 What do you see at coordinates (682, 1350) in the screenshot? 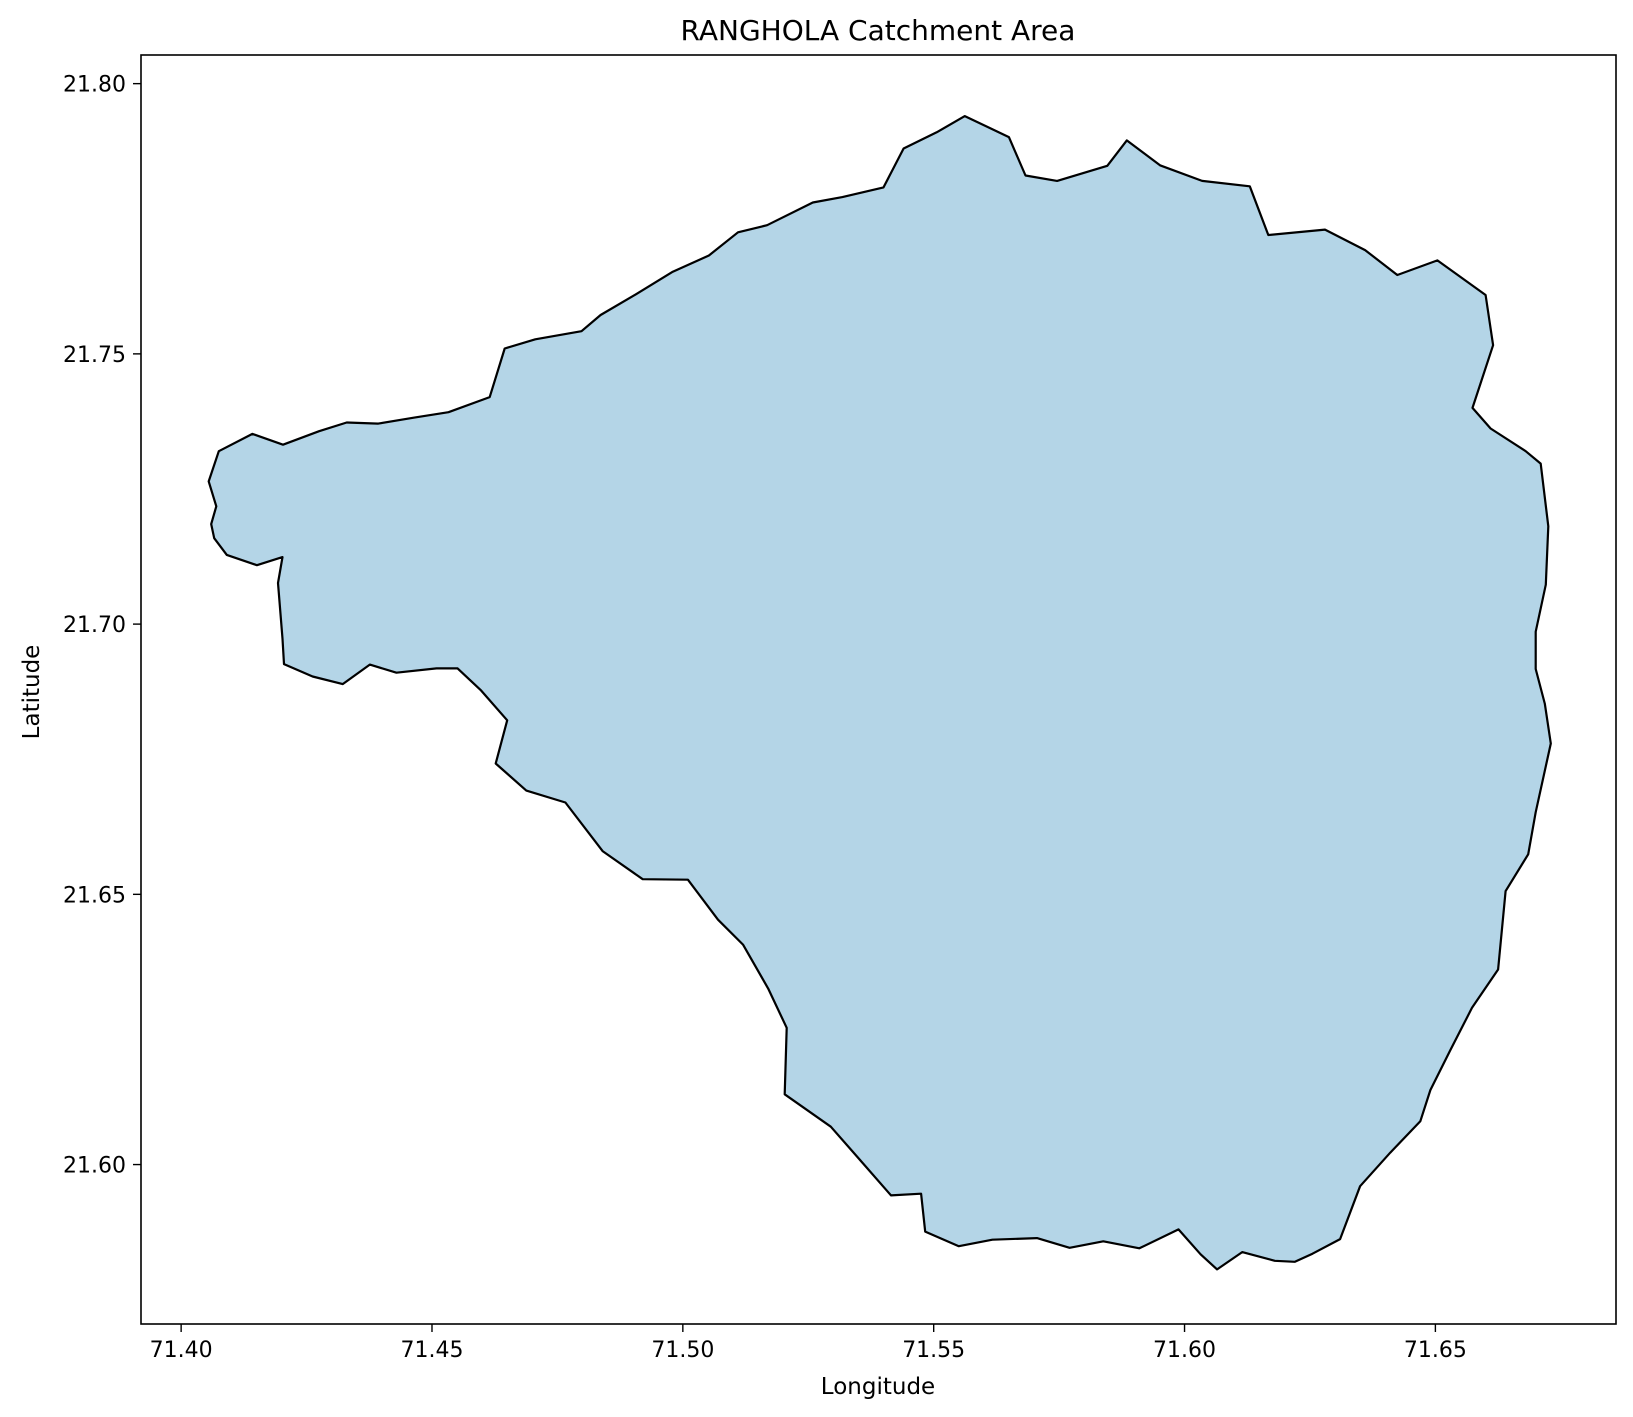
I see `x-tick-label: 71.50` at bounding box center [682, 1350].